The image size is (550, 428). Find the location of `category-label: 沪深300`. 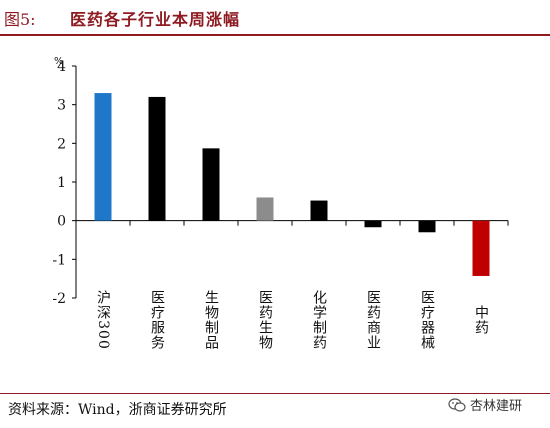

category-label: 沪深300 is located at coordinates (103, 320).